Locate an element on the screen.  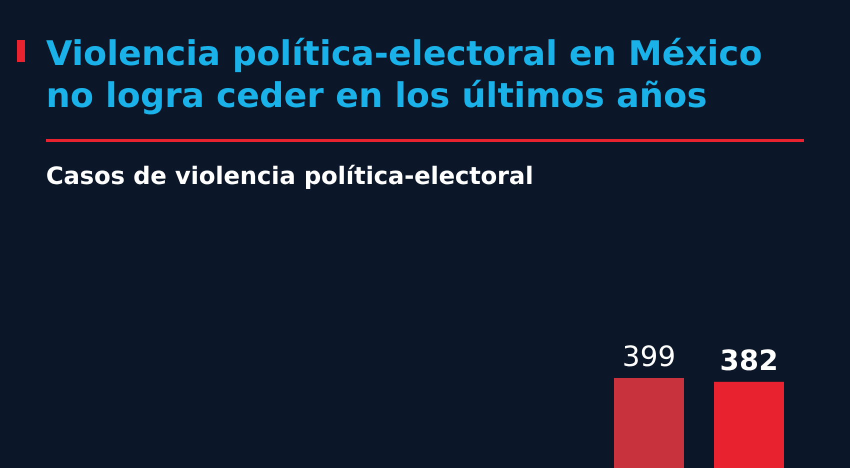
text: Casos de violencia política-electoral is located at coordinates (290, 176).